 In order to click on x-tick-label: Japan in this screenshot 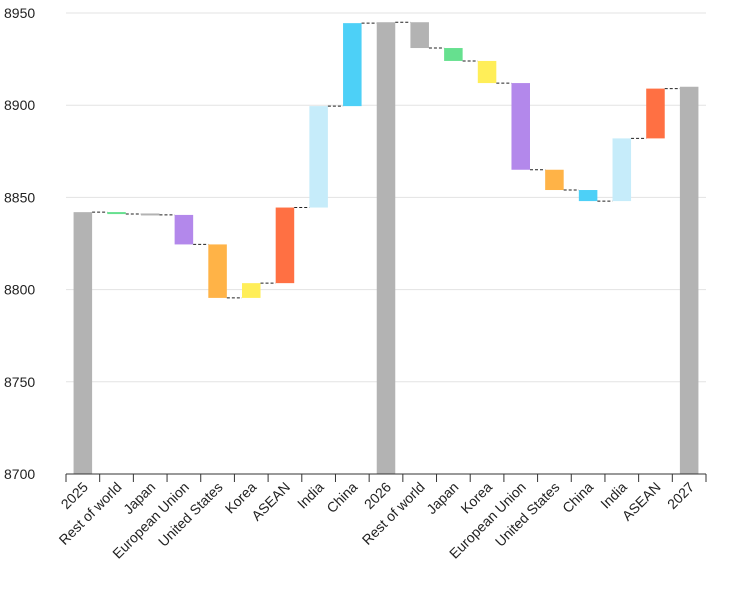, I will do `click(442, 498)`.